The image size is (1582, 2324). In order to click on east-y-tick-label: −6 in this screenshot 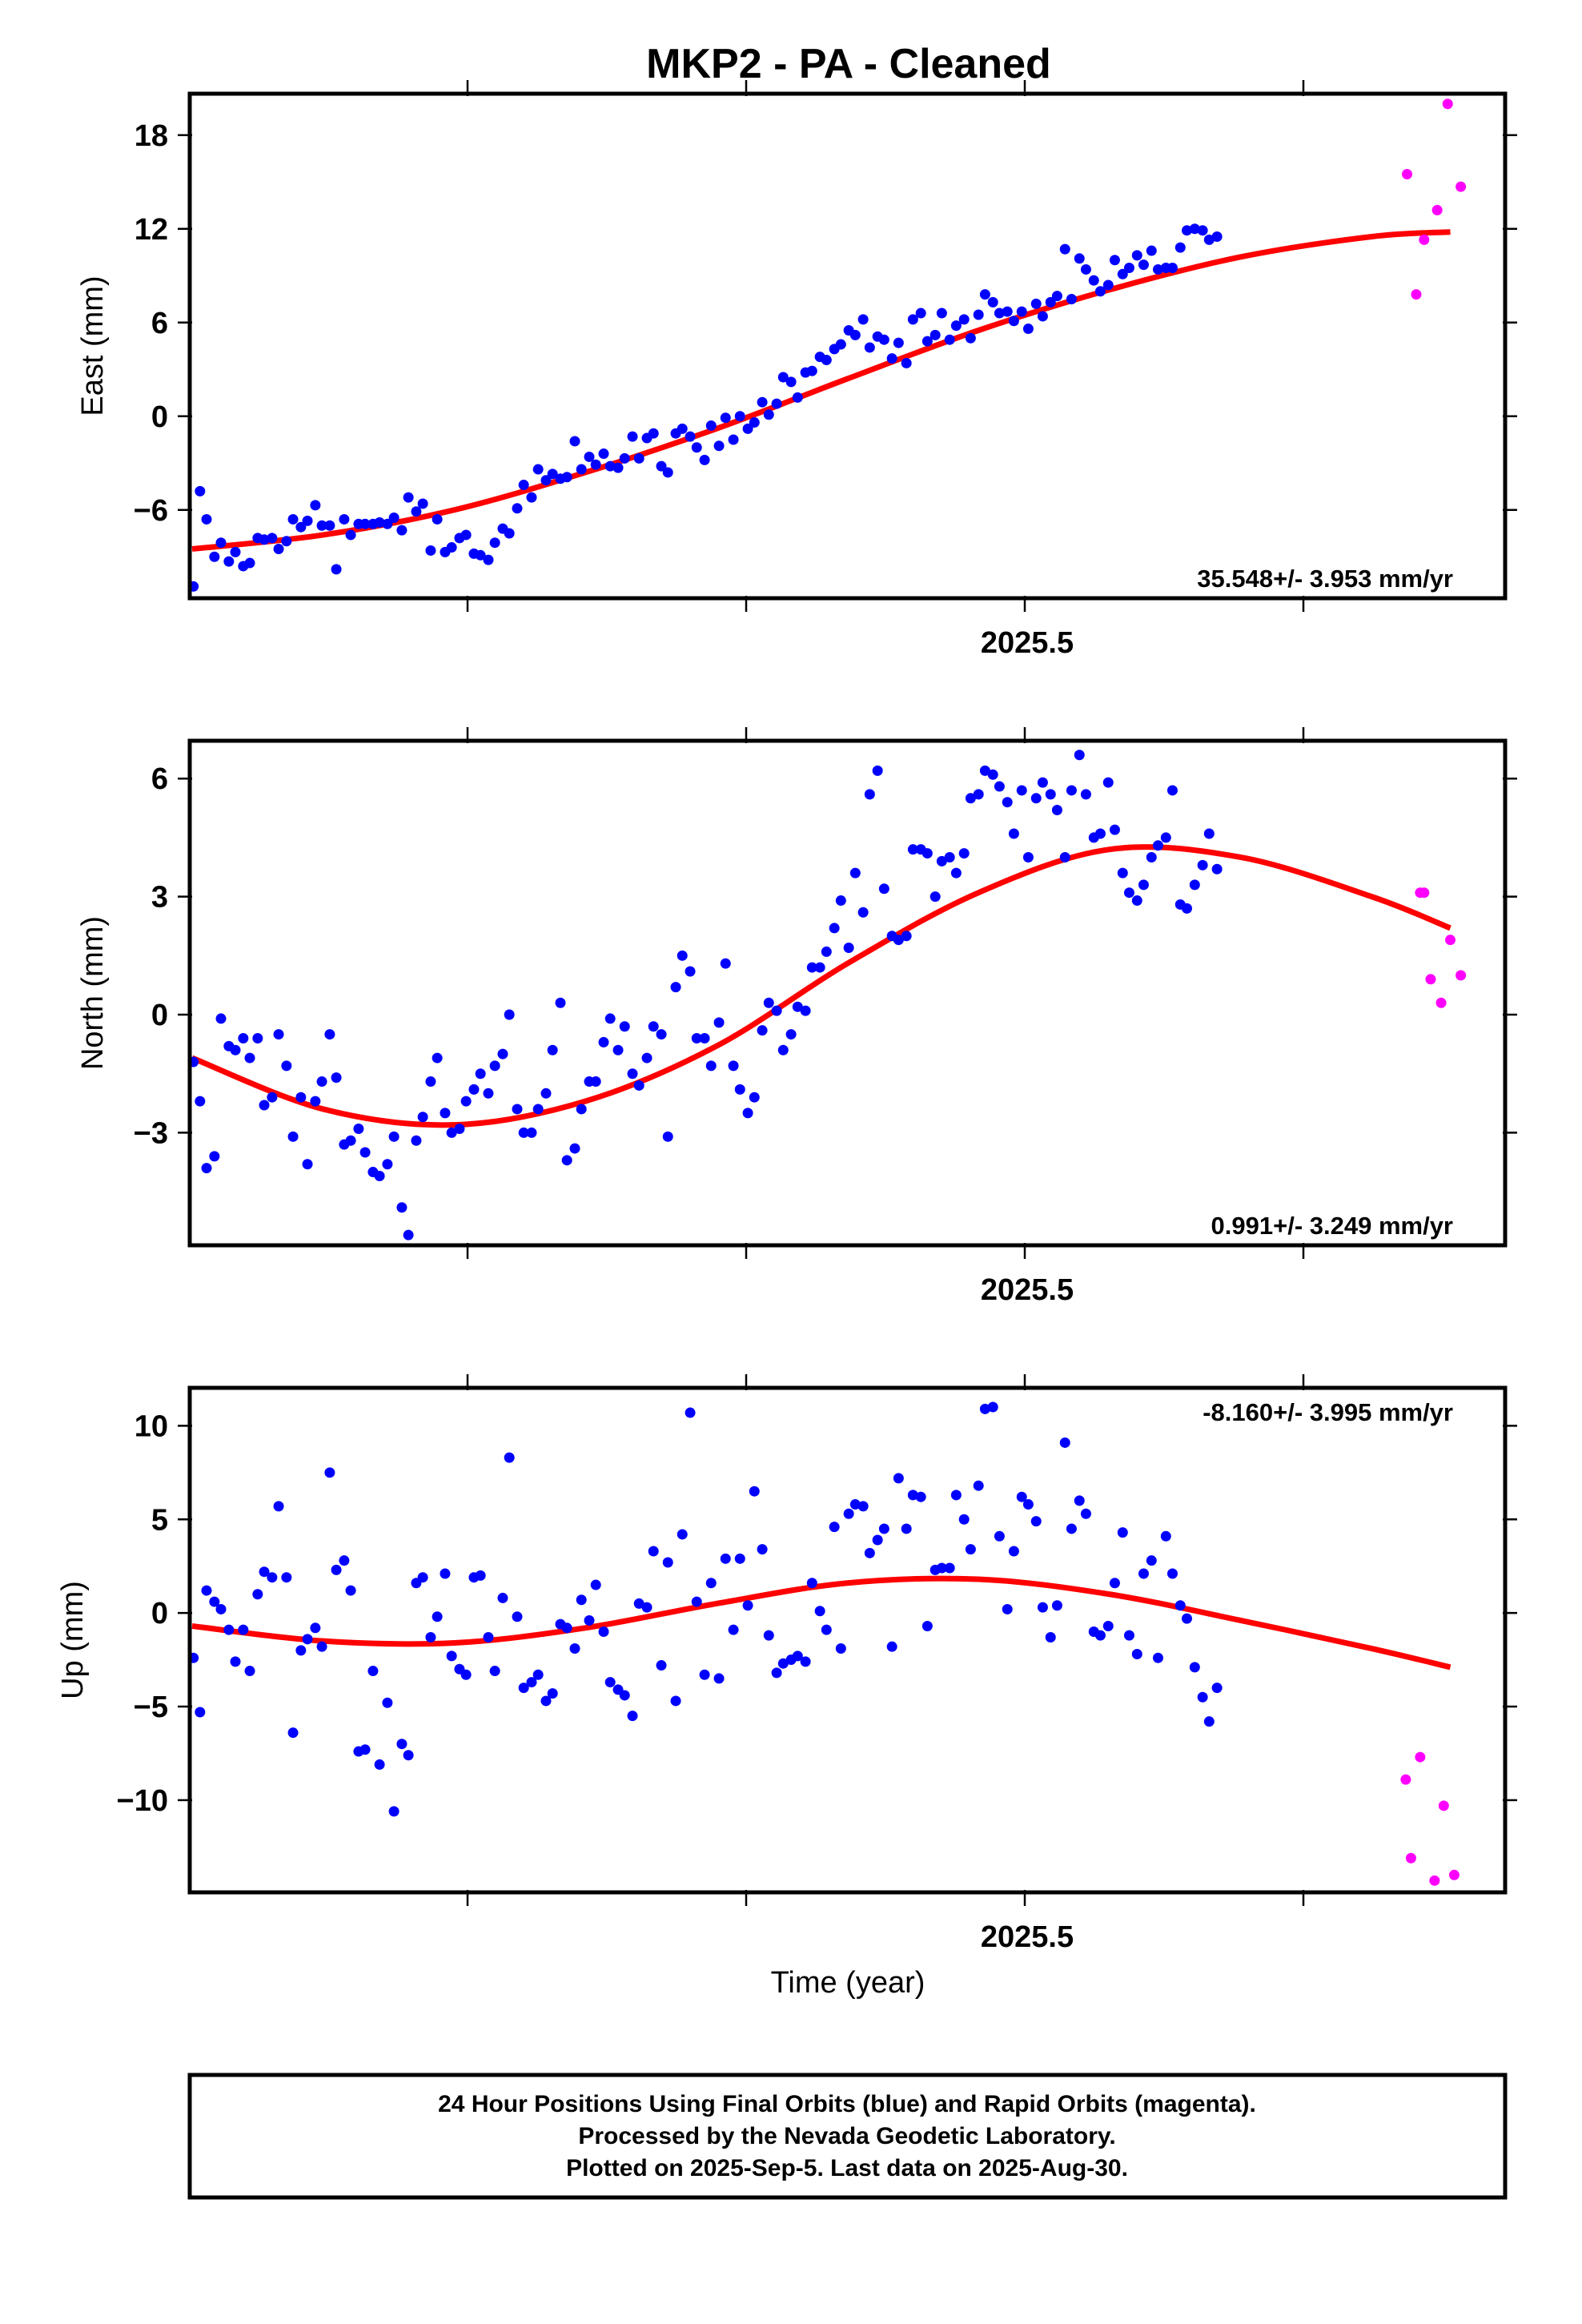, I will do `click(151, 511)`.